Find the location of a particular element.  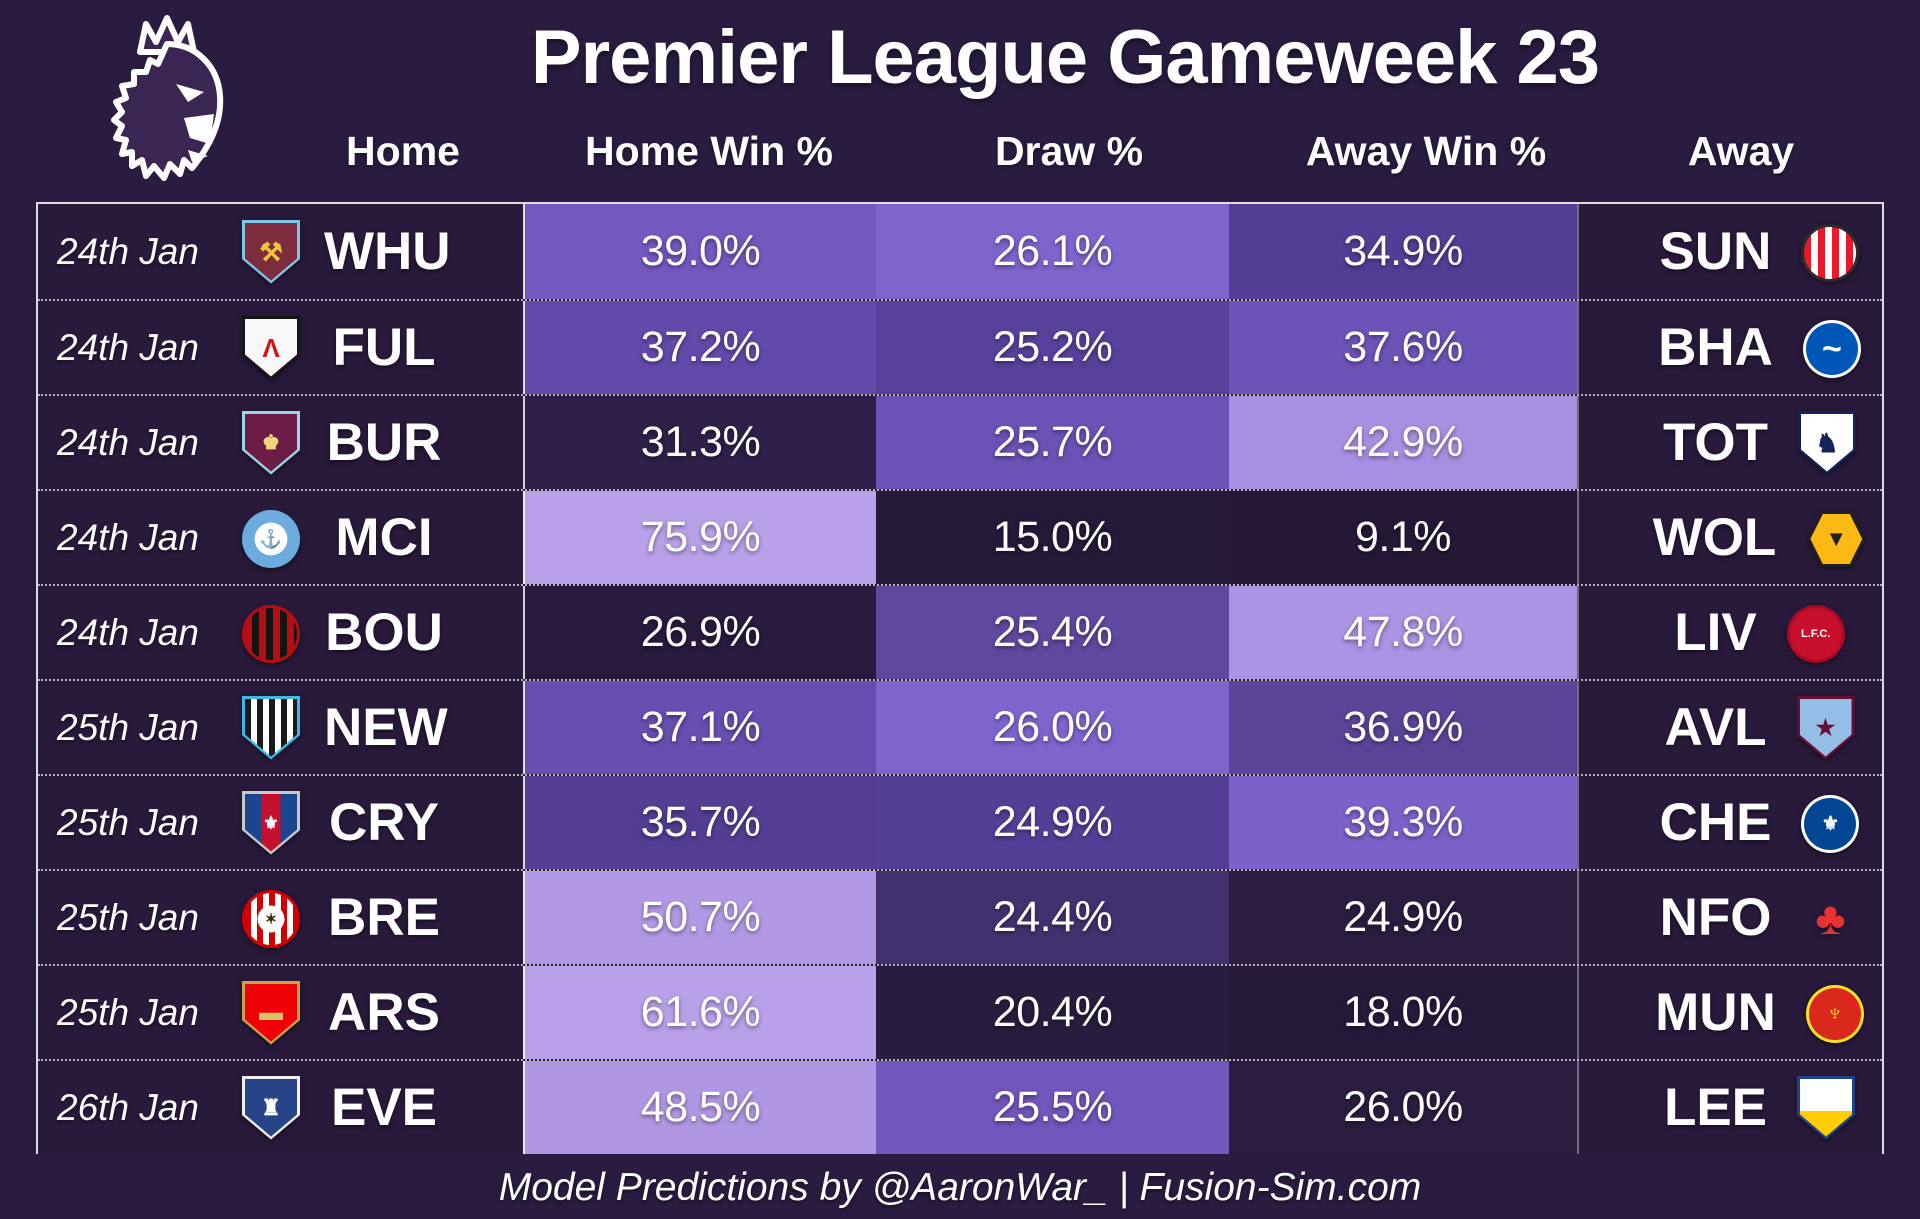

draw-cell: 25.7% is located at coordinates (1052, 442).